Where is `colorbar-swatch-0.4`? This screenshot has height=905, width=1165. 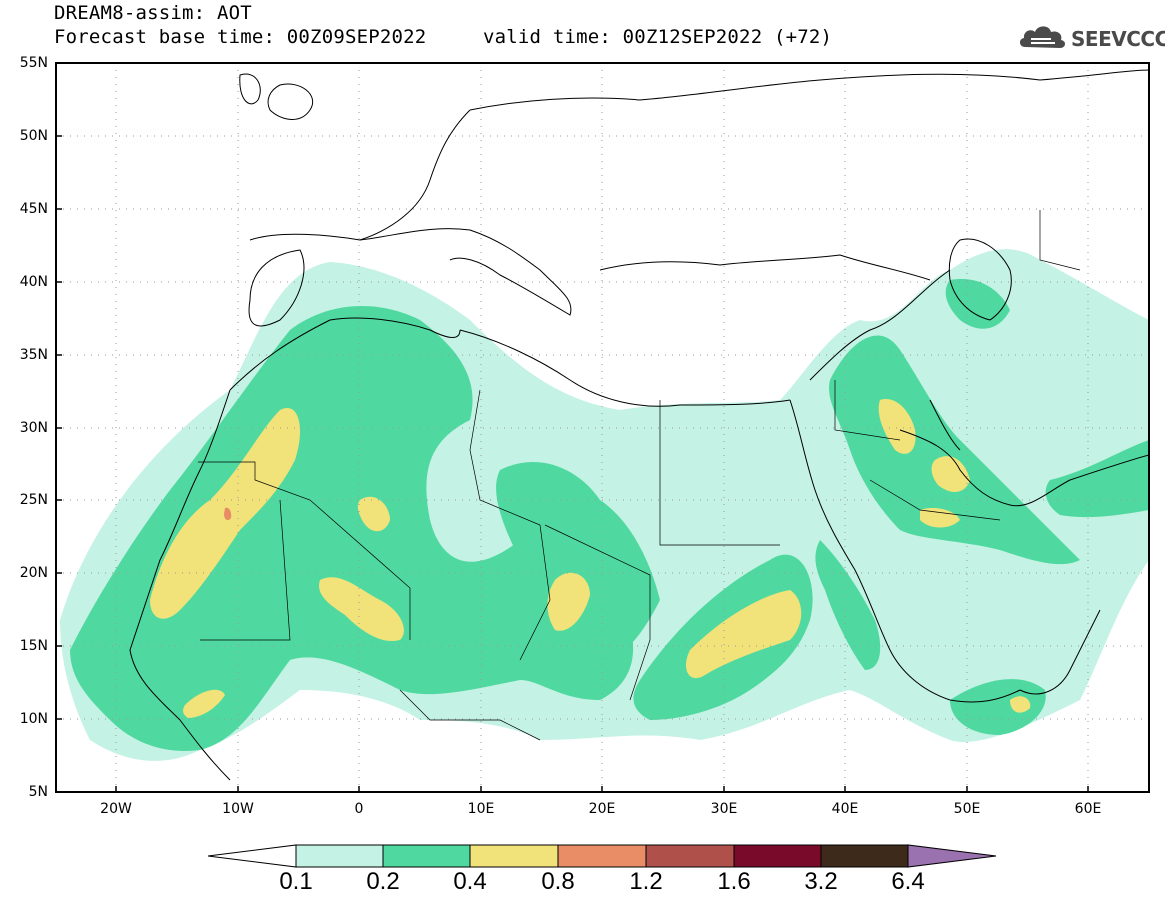
colorbar-swatch-0.4 is located at coordinates (514, 856).